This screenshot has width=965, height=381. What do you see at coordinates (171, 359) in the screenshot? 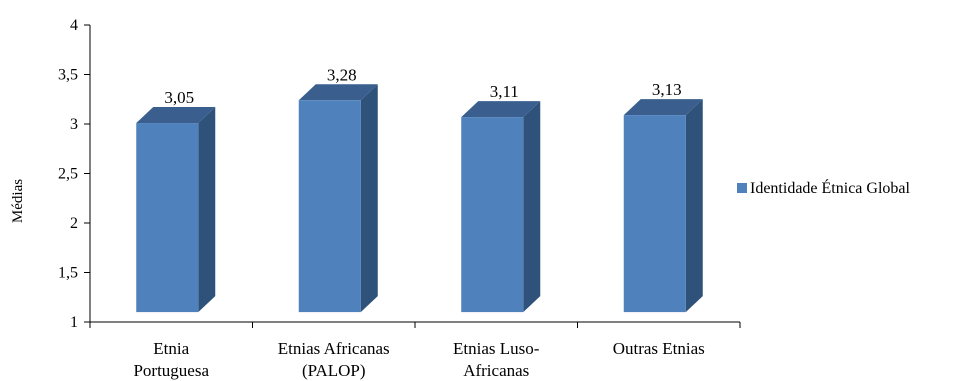
I see `x-tick-label: Etnia Portuguesa` at bounding box center [171, 359].